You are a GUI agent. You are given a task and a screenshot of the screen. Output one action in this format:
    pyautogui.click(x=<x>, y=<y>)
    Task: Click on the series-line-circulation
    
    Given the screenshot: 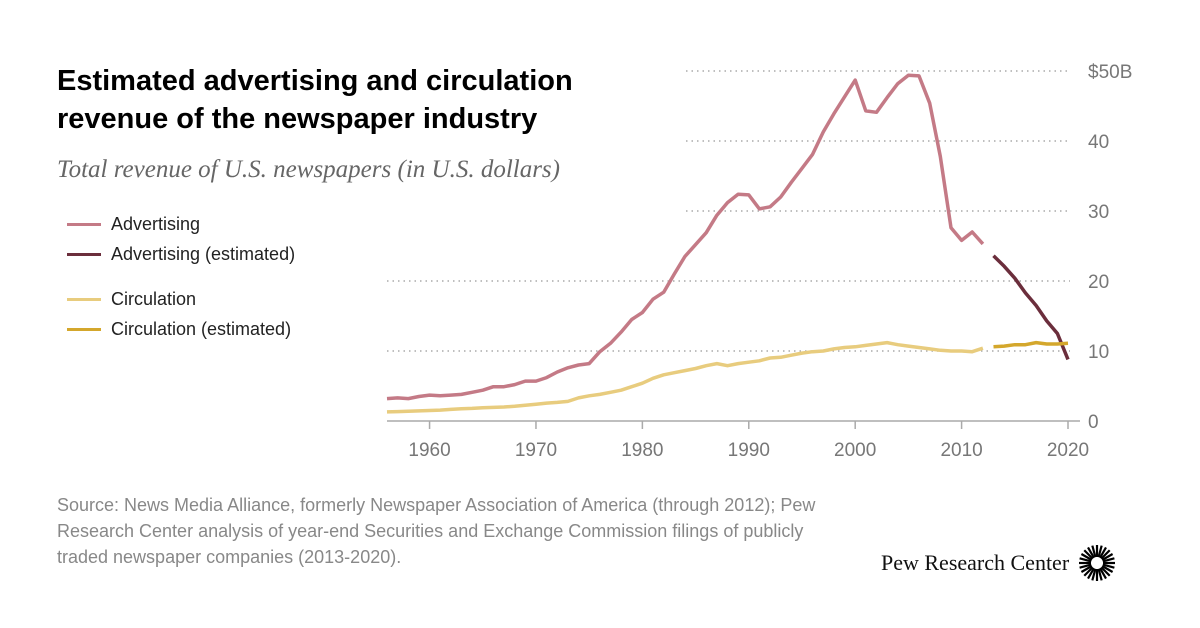 What is the action you would take?
    pyautogui.click(x=685, y=377)
    